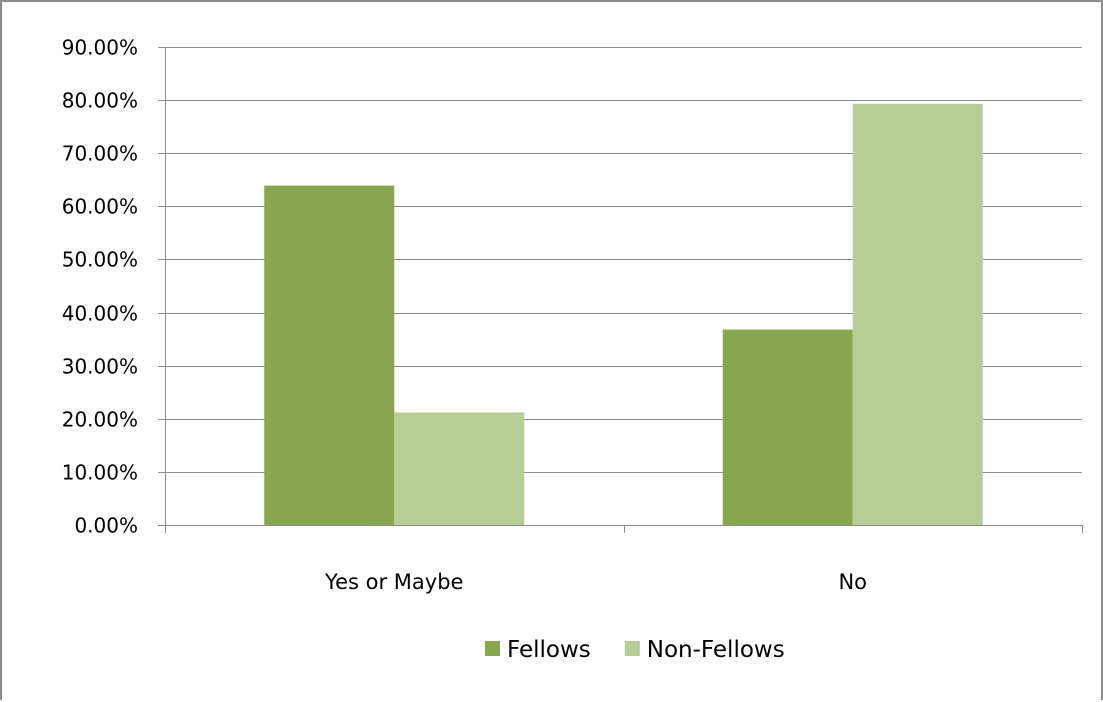 This screenshot has width=1103, height=702. I want to click on y-tick-label: 70.00%, so click(100, 154).